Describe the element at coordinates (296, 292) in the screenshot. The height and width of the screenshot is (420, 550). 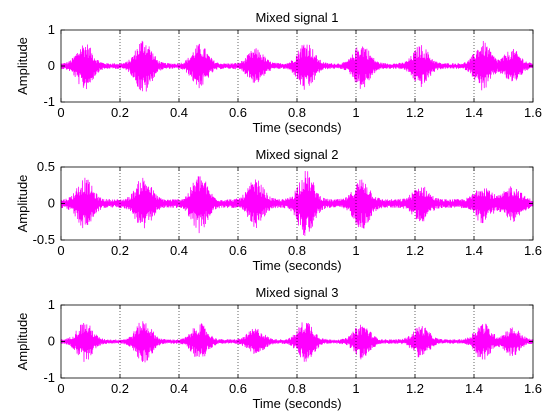
I see `subplot-title: Mixed signal 3` at that location.